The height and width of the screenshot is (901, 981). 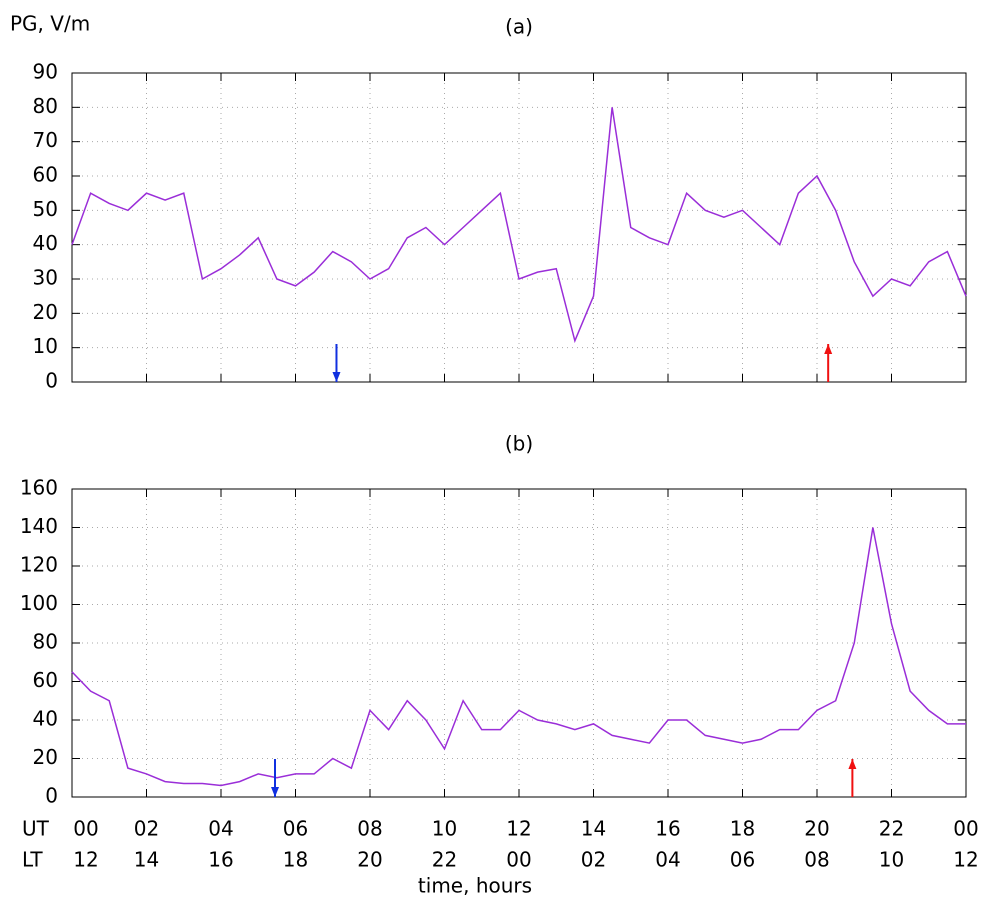 I want to click on x-tick-row-label: UT, so click(x=36, y=829).